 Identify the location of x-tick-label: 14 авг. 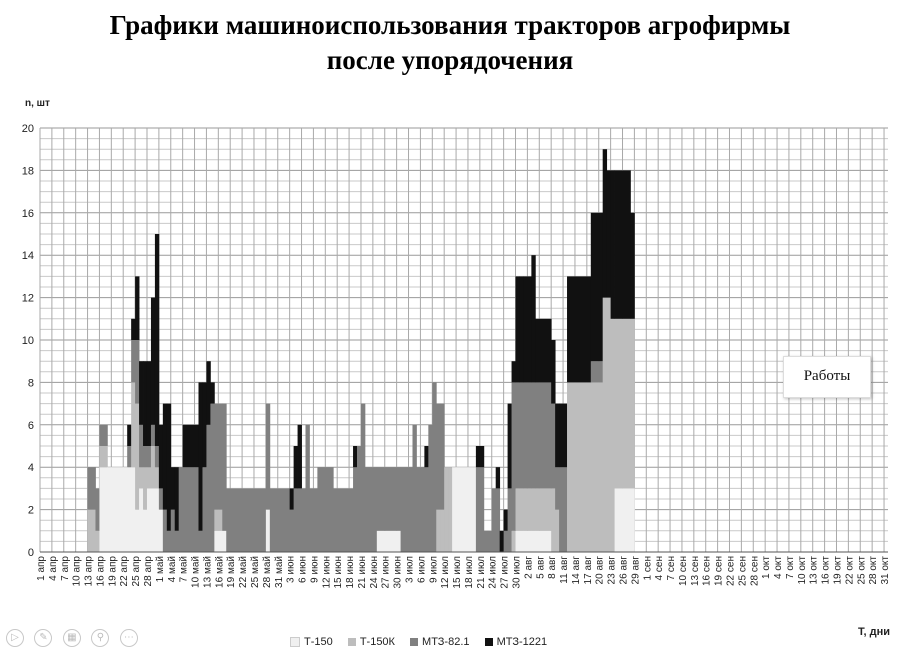
(576, 570).